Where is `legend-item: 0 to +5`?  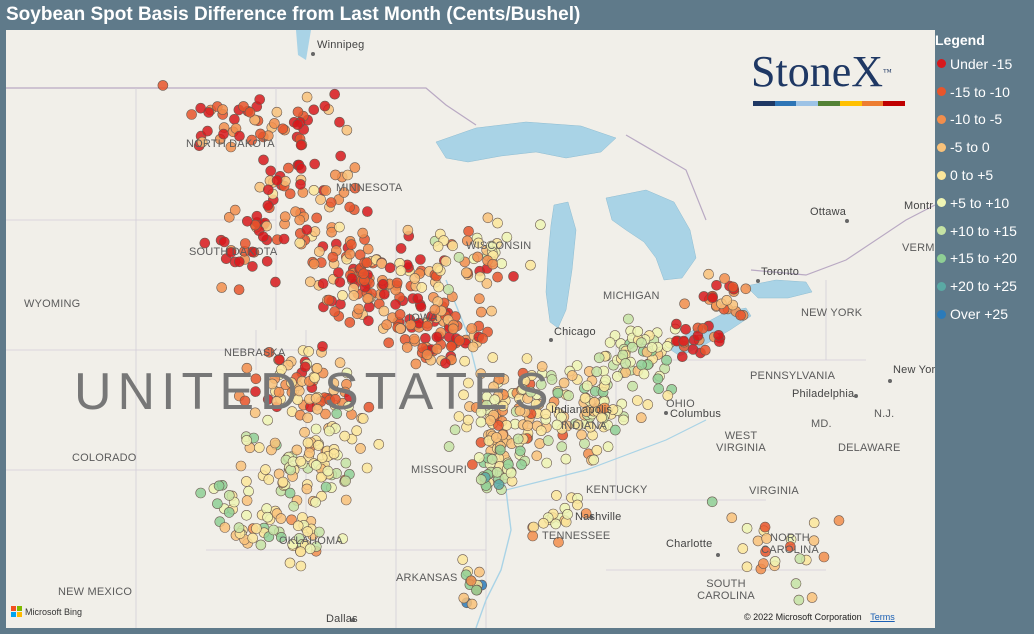
legend-item: 0 to +5 is located at coordinates (984, 175).